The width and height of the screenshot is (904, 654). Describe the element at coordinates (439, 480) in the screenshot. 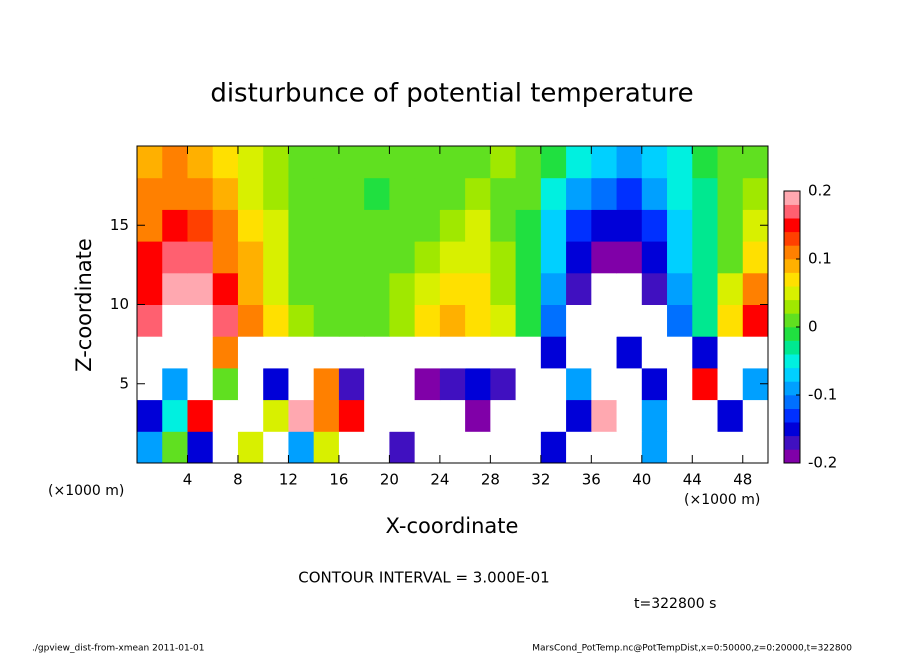

I see `x-tick-label: 24` at that location.